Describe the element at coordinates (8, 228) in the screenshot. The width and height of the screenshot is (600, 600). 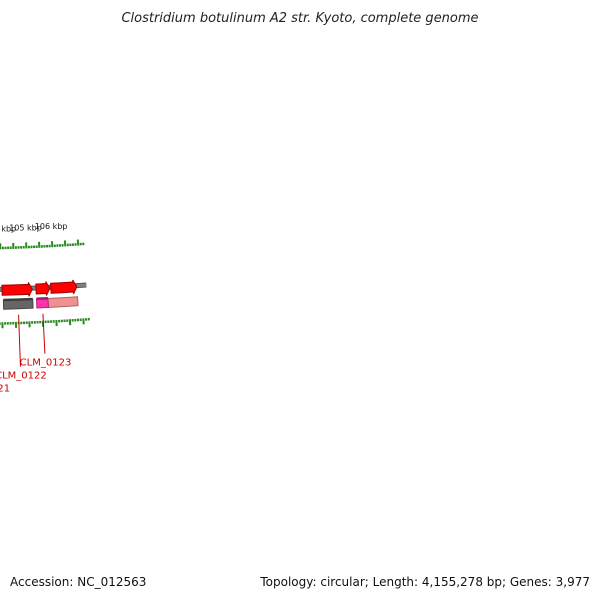
I see `axis-tick-label: 104 kbp` at that location.